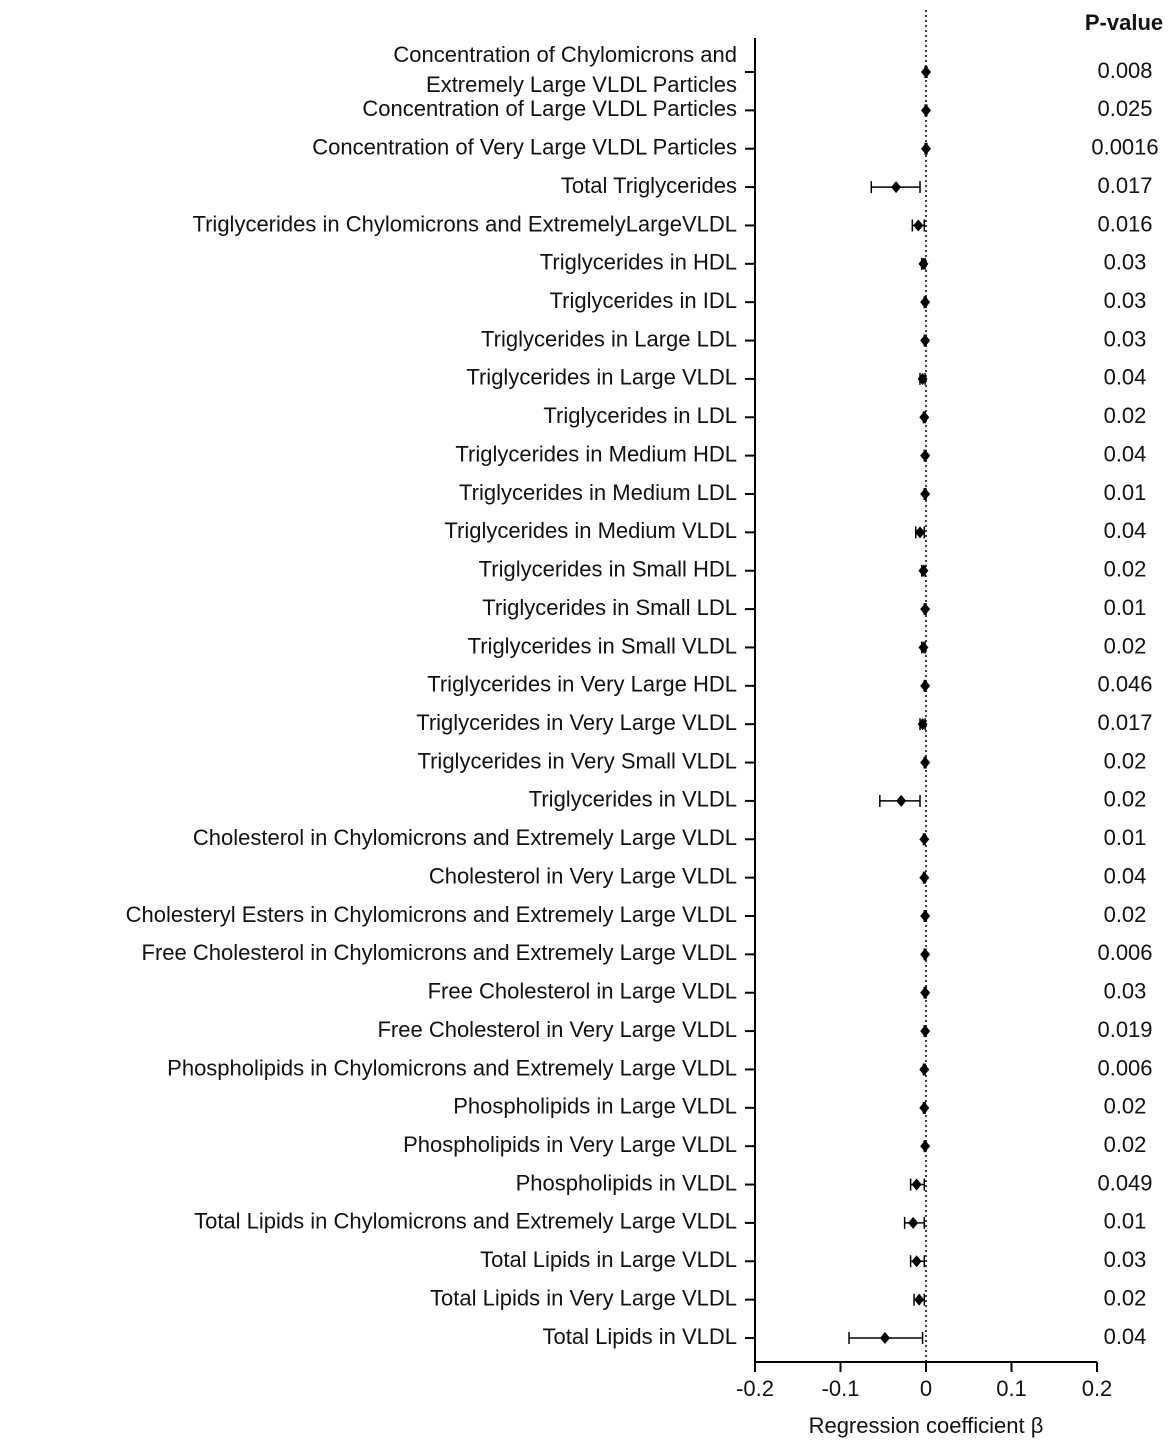 The height and width of the screenshot is (1441, 1173). Describe the element at coordinates (1124, 1182) in the screenshot. I see `p-value-label: 0.049` at that location.